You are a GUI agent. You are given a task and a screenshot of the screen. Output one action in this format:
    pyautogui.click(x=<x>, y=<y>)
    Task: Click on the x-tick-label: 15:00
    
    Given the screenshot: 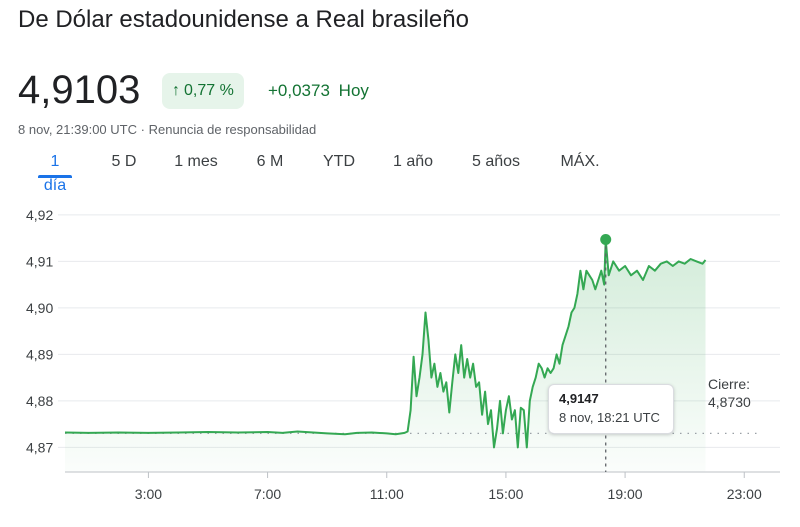 What is the action you would take?
    pyautogui.click(x=505, y=494)
    